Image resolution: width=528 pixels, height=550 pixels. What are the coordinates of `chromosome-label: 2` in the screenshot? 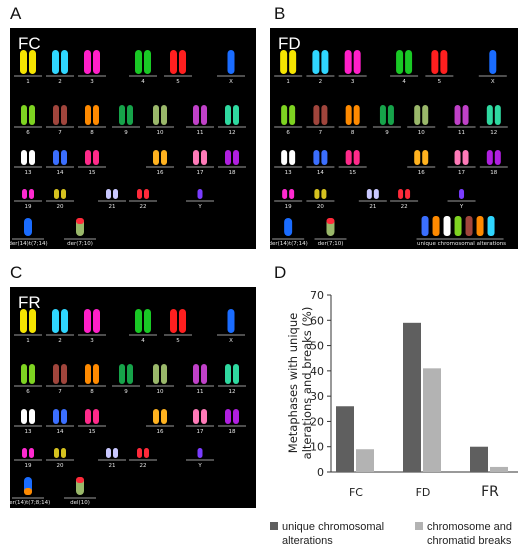 It's located at (321, 82).